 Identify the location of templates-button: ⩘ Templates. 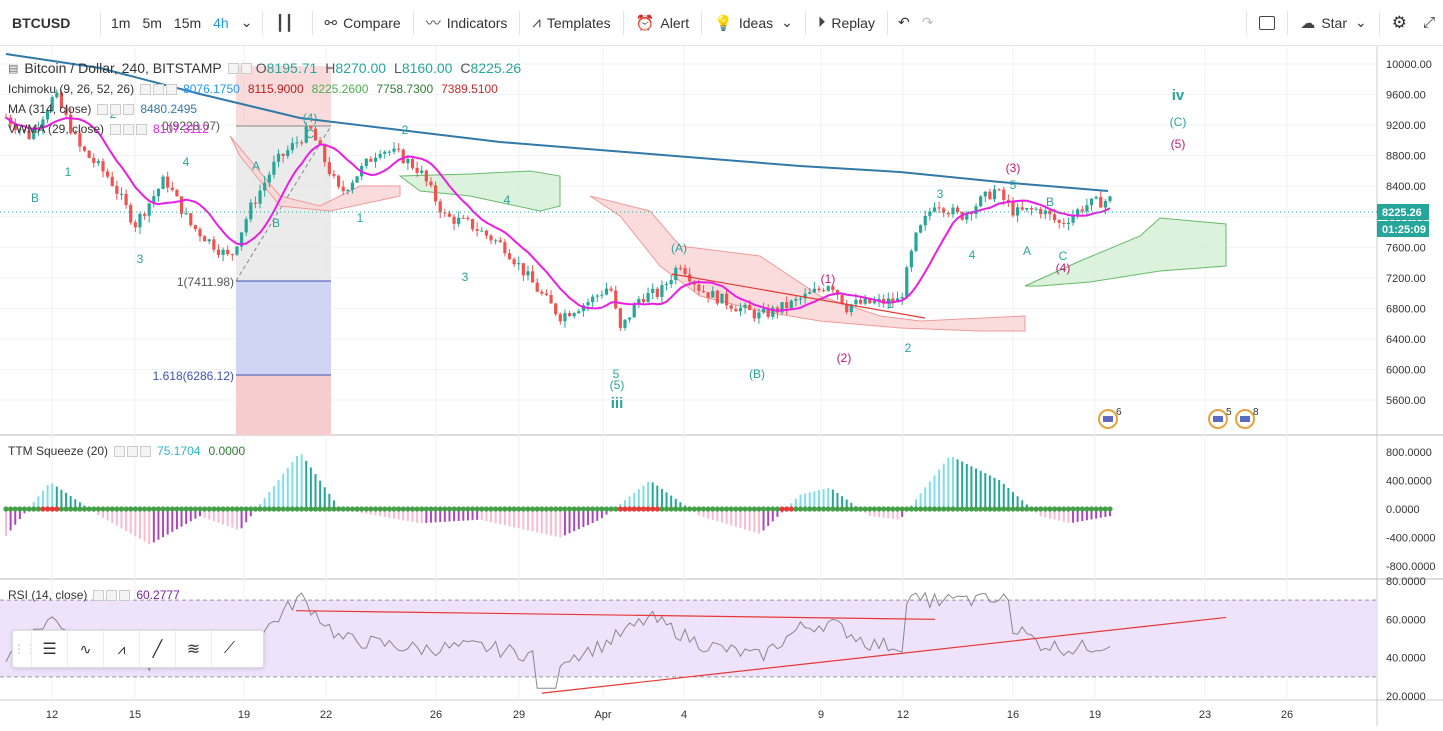
(571, 23).